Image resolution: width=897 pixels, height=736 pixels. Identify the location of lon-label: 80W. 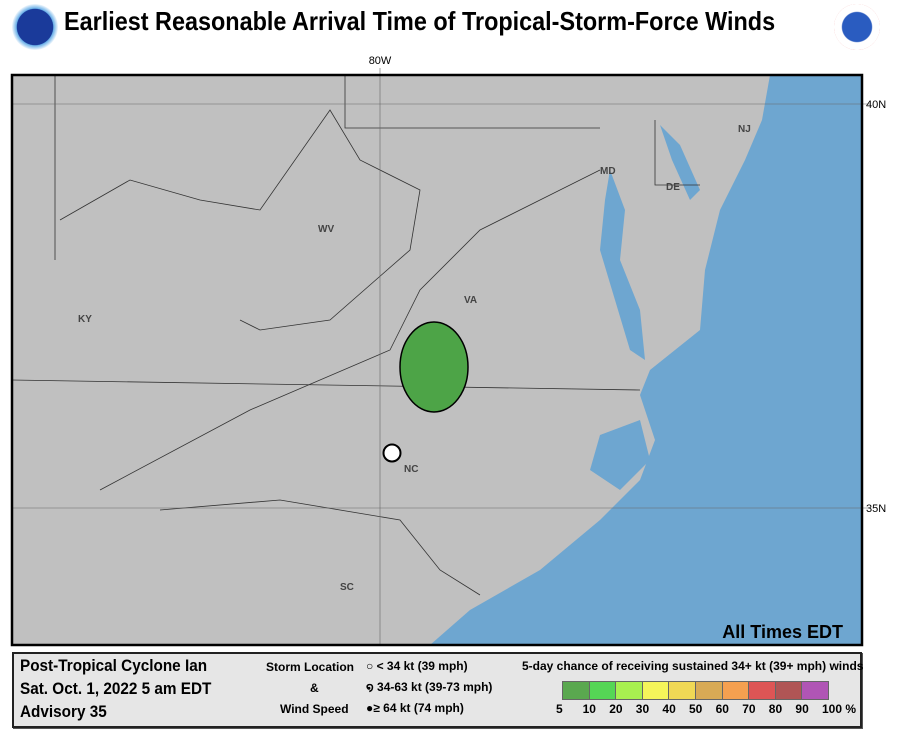
(380, 61).